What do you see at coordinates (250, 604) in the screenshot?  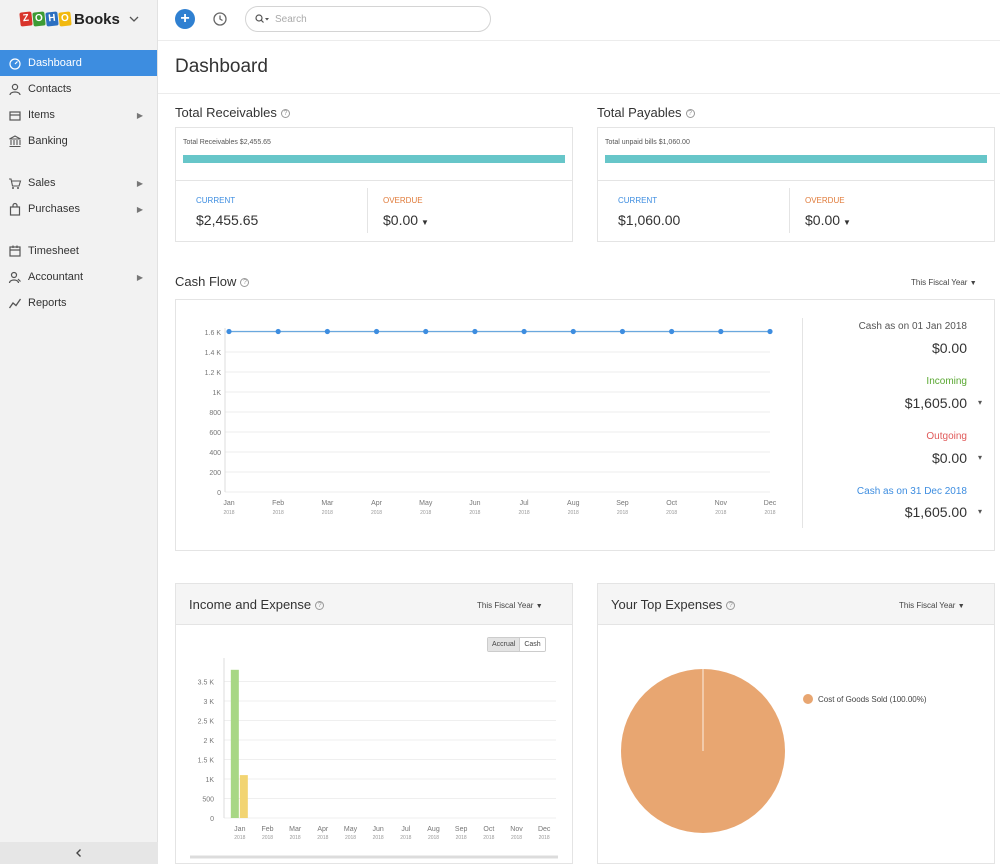 I see `income-expense-title-text: Income and Expense` at bounding box center [250, 604].